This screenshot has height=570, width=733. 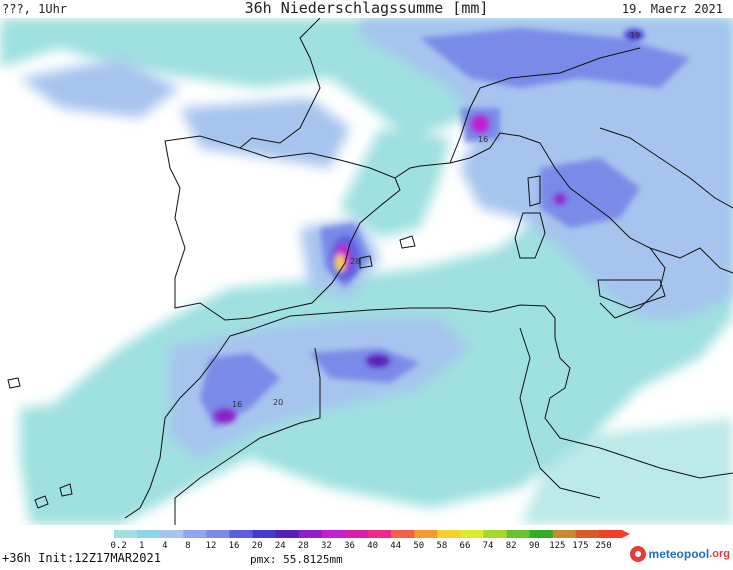 I want to click on lead-init-info: +36h Init:12Z17MAR2021, so click(x=81, y=558).